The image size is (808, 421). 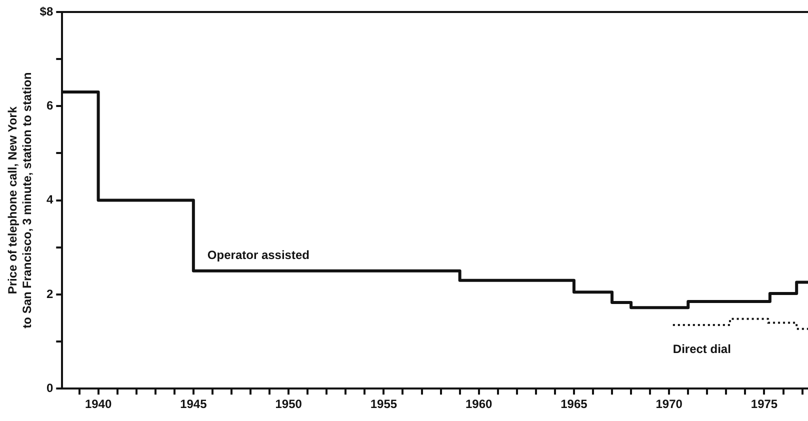 I want to click on y-tick-label: 4, so click(x=50, y=199).